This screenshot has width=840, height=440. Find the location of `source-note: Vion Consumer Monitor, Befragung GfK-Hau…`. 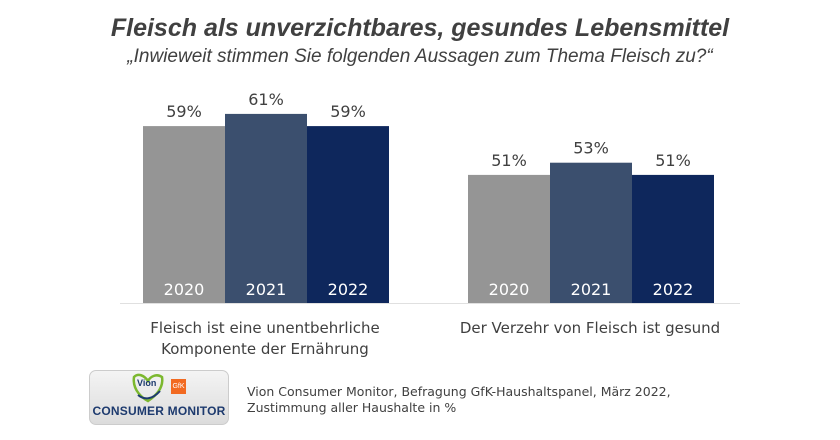

source-note: Vion Consumer Monitor, Befragung GfK-Hau… is located at coordinates (459, 400).